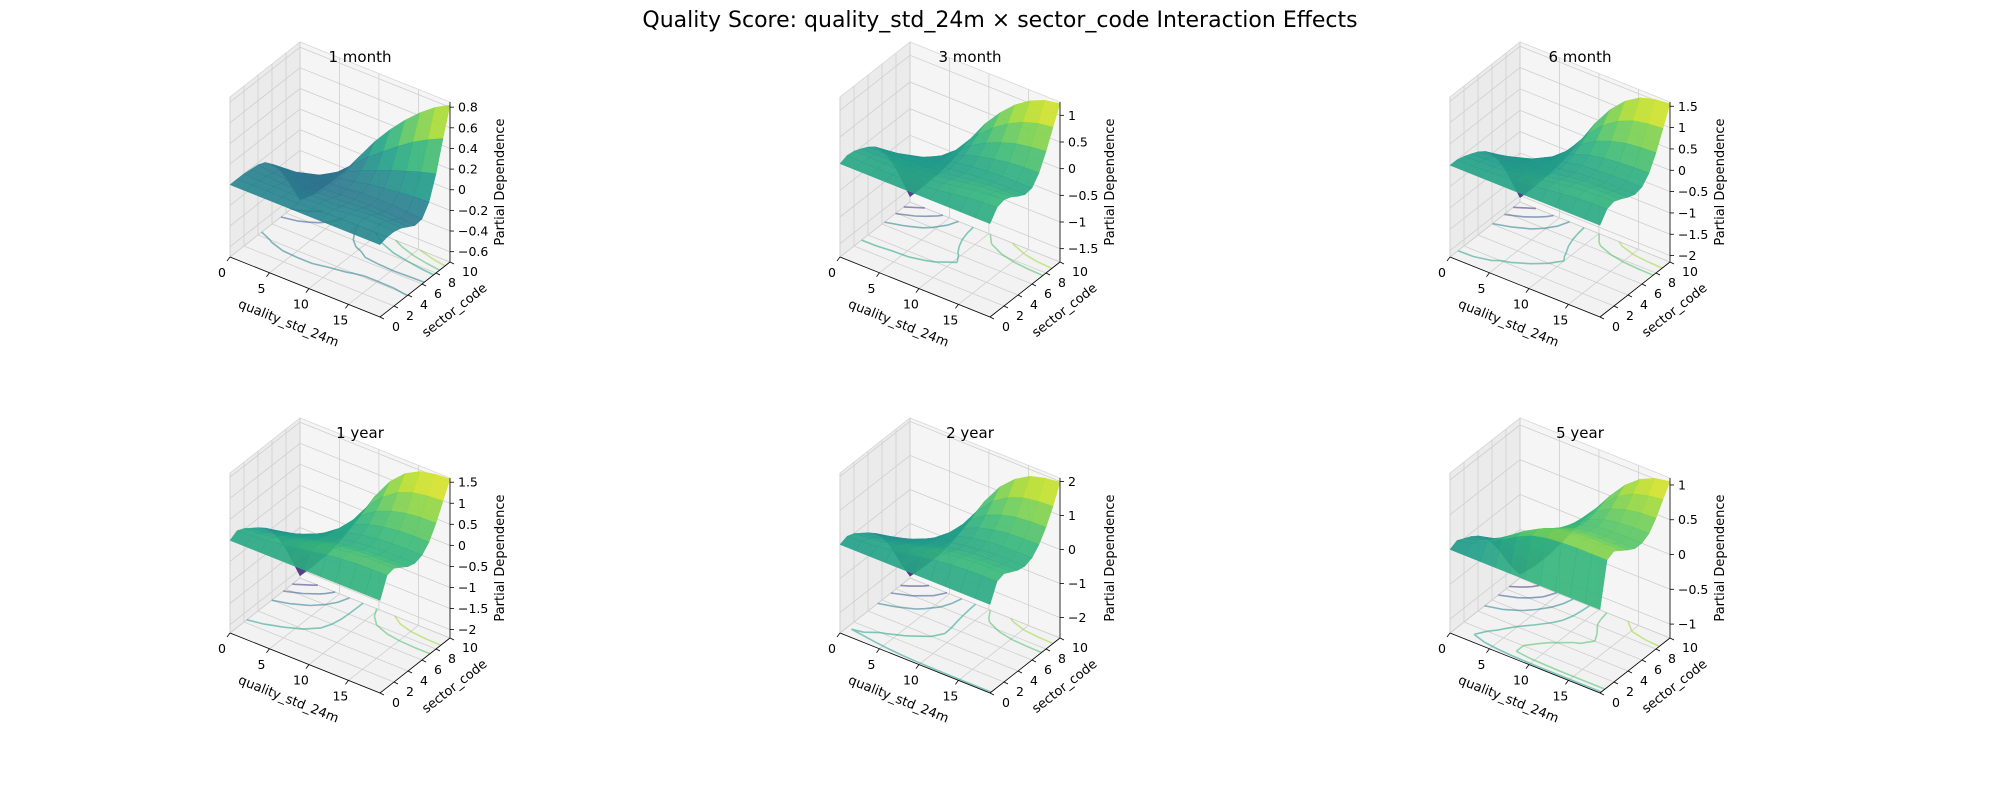 This screenshot has height=800, width=2000. What do you see at coordinates (1580, 433) in the screenshot?
I see `subplot-title: 5 year` at bounding box center [1580, 433].